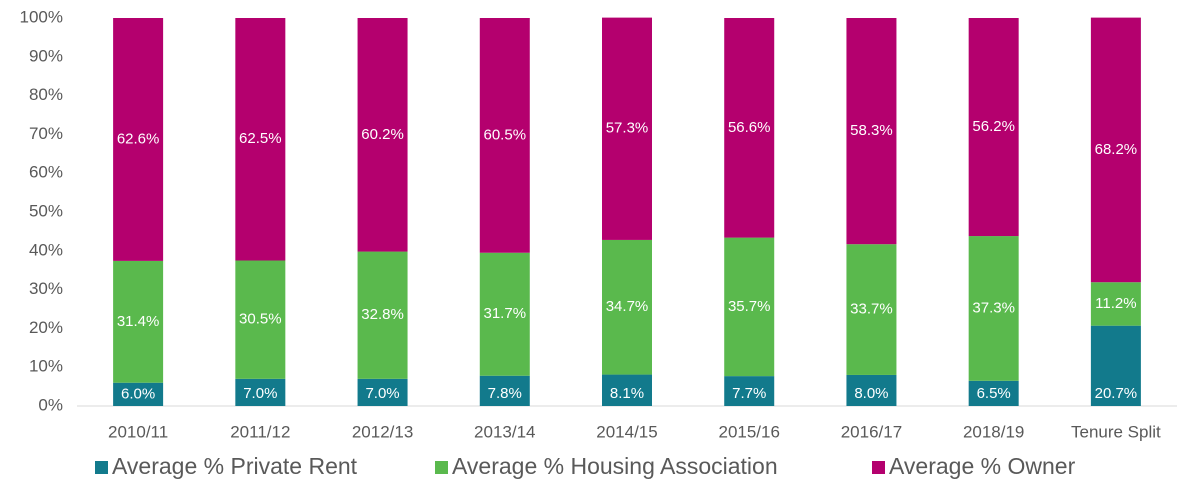 This screenshot has width=1181, height=492. I want to click on data-label: 30.5%, so click(260, 319).